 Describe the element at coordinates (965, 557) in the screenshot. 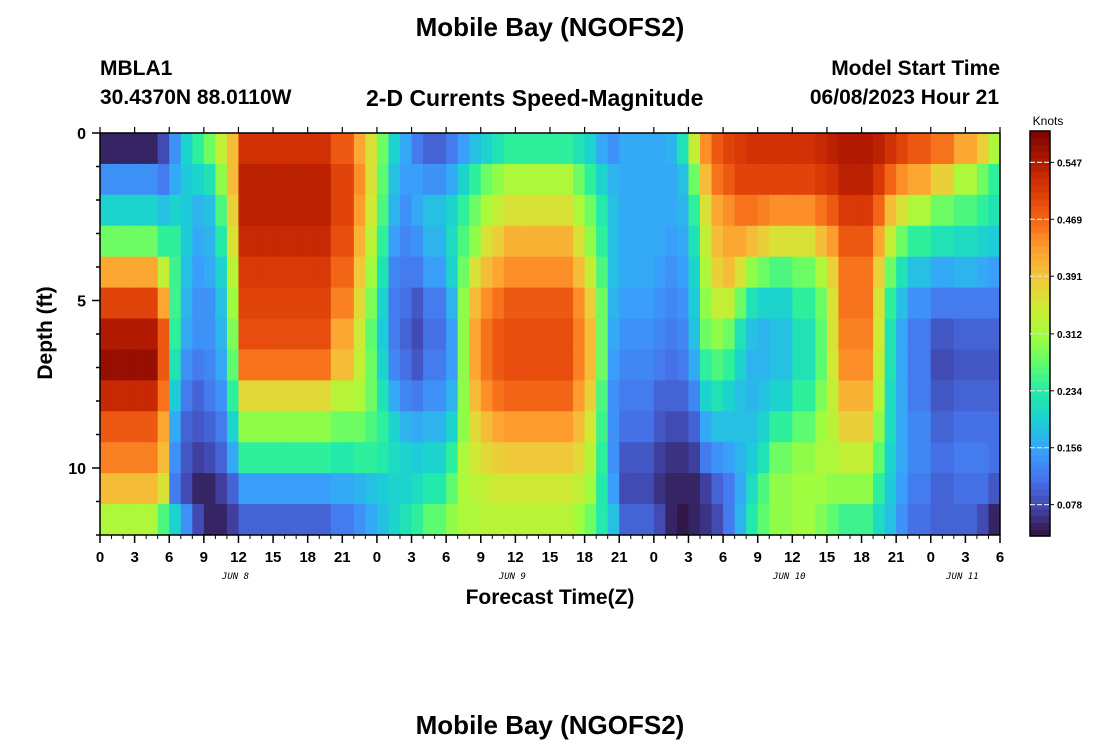

I see `x-tick-label: 3` at that location.